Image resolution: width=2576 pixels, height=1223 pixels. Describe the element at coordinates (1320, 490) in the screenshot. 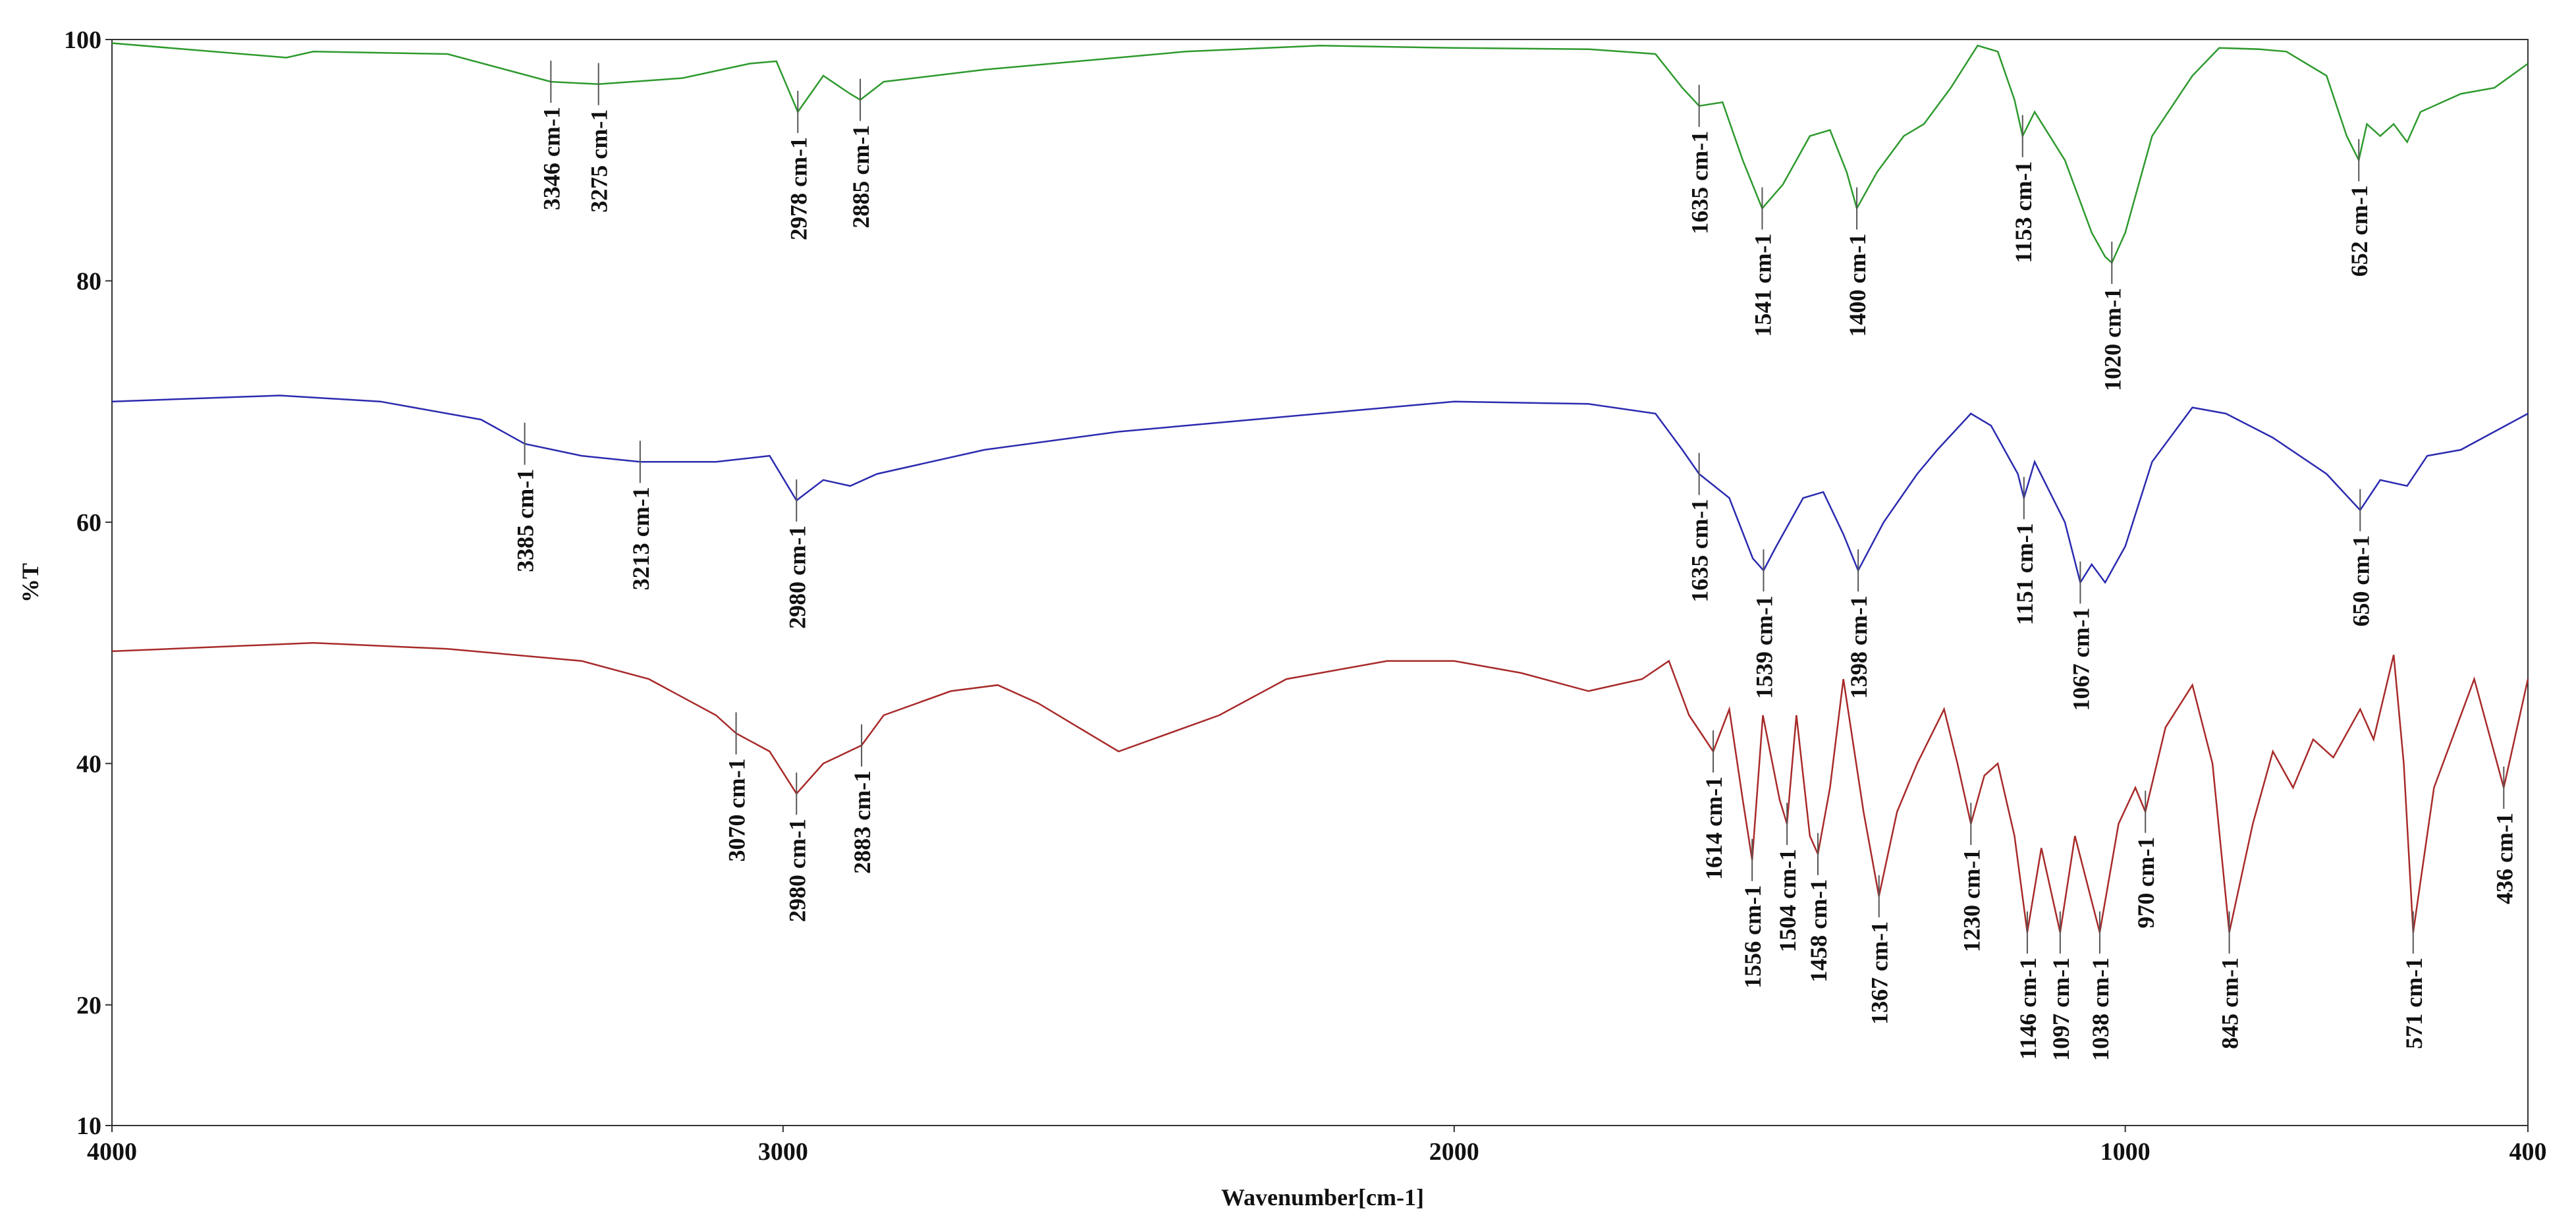

I see `spectrum-line` at that location.